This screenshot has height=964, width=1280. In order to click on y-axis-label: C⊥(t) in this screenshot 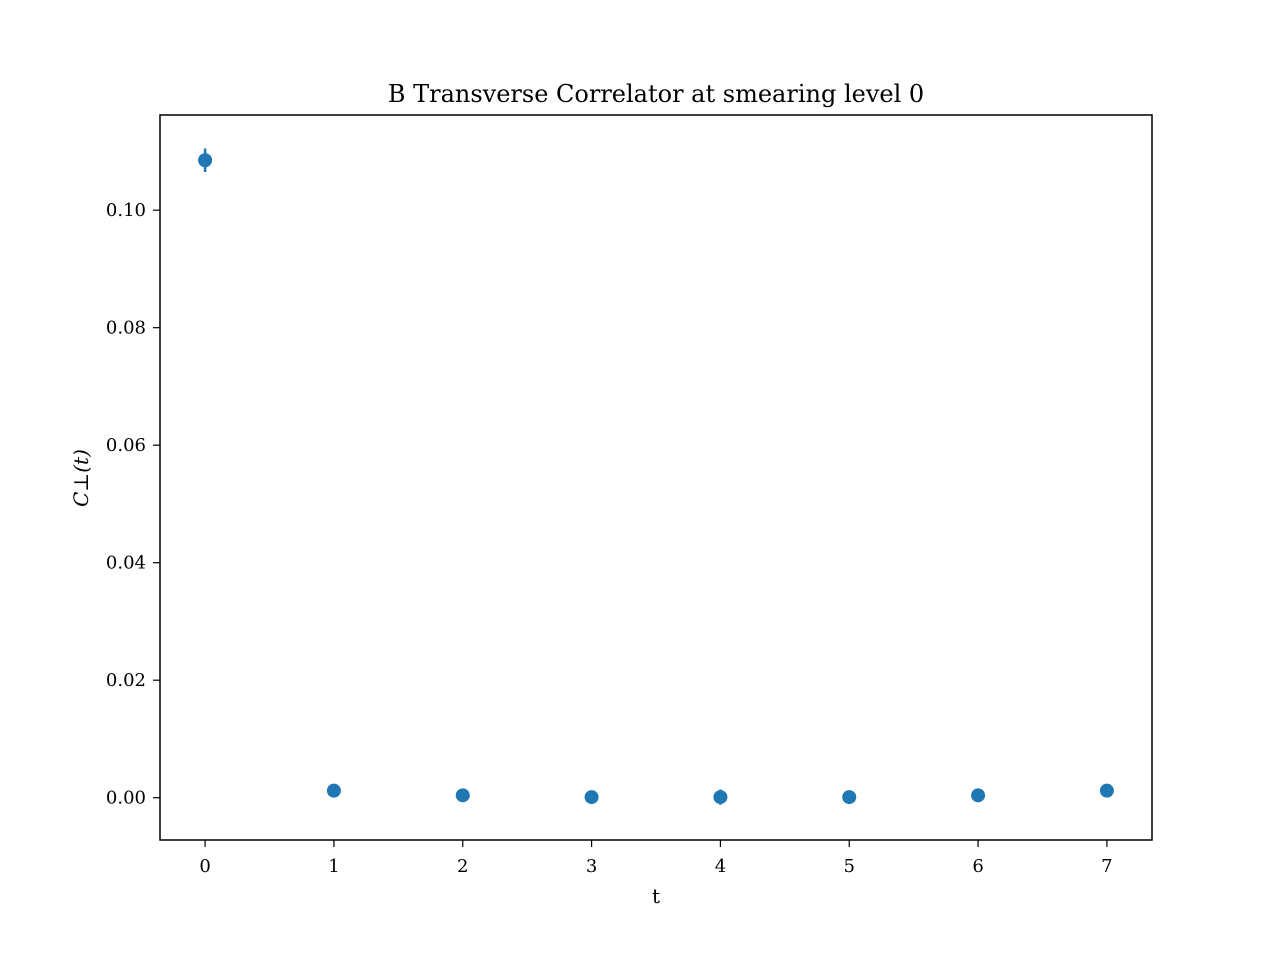, I will do `click(81, 478)`.